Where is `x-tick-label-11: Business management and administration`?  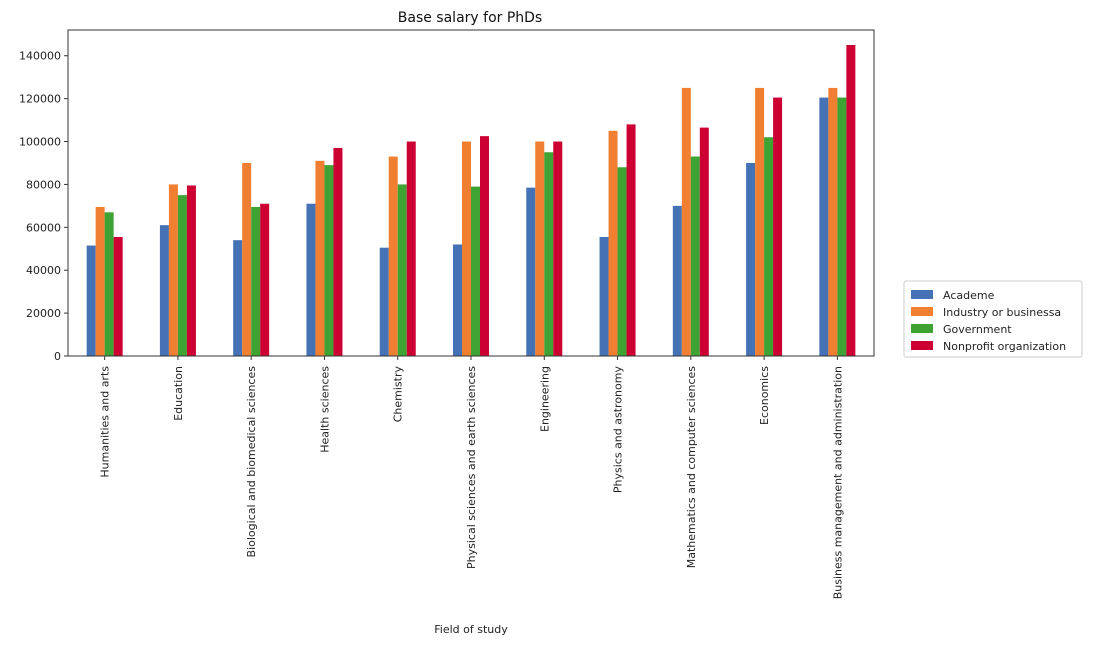 x-tick-label-11: Business management and administration is located at coordinates (837, 482).